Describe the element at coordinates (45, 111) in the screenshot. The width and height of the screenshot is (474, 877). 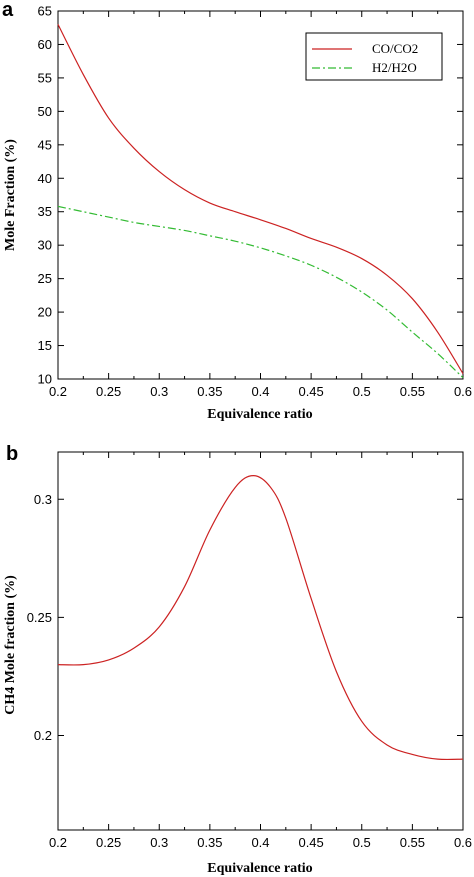
I see `y-tick-label: 50` at that location.